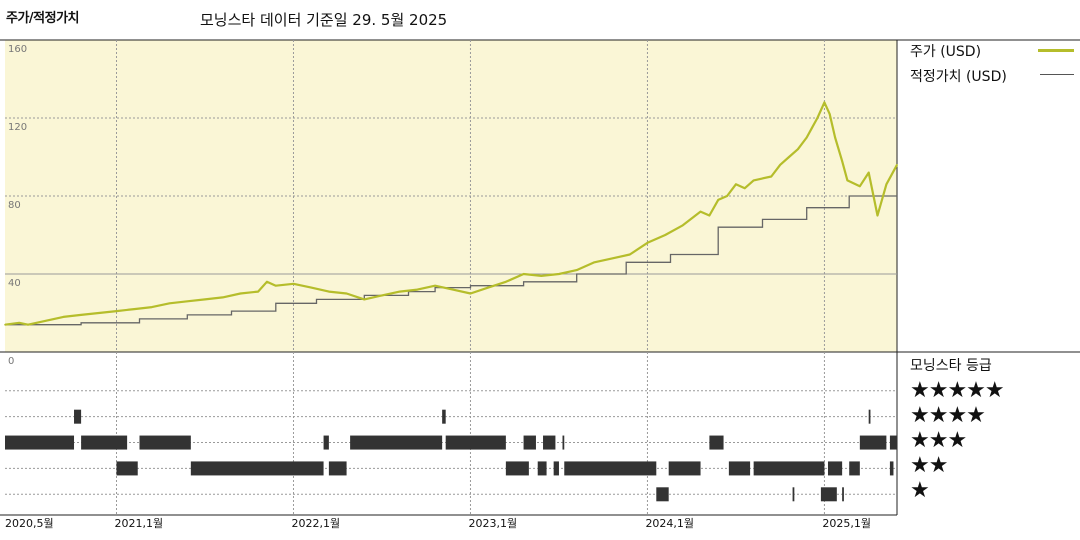  I want to click on rating-5-stars: ★★★★★, so click(957, 390).